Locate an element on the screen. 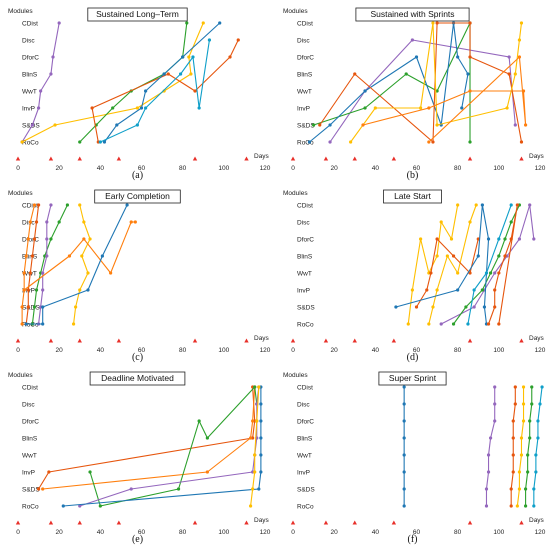 Image resolution: width=550 pixels, height=548 pixels. chart-title: Late Start is located at coordinates (412, 196).